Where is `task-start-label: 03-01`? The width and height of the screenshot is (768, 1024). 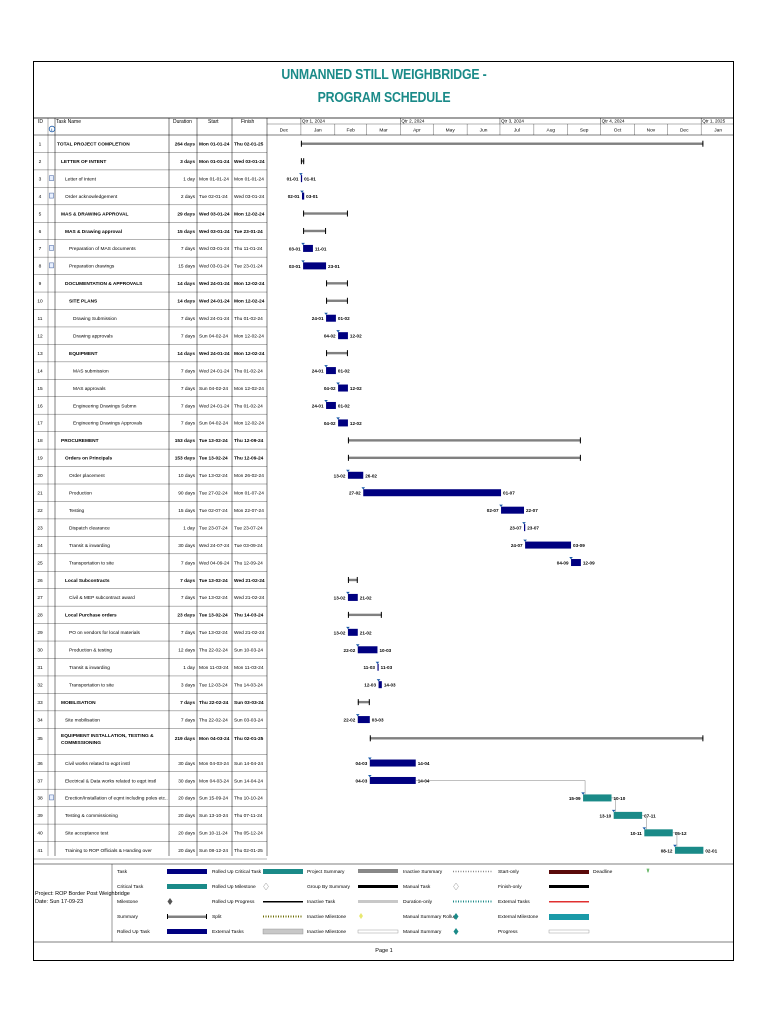 task-start-label: 03-01 is located at coordinates (295, 266).